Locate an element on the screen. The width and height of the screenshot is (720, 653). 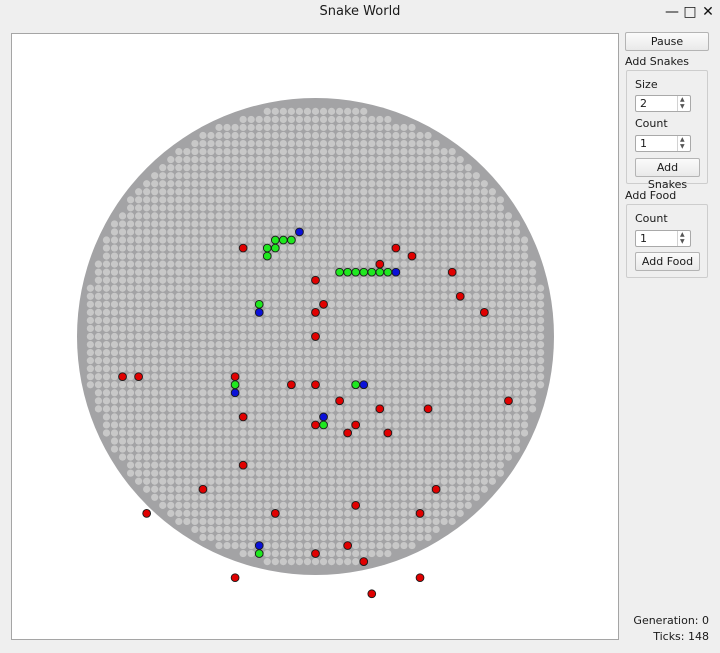
add-snakes-button: Add Snakes is located at coordinates (667, 174).